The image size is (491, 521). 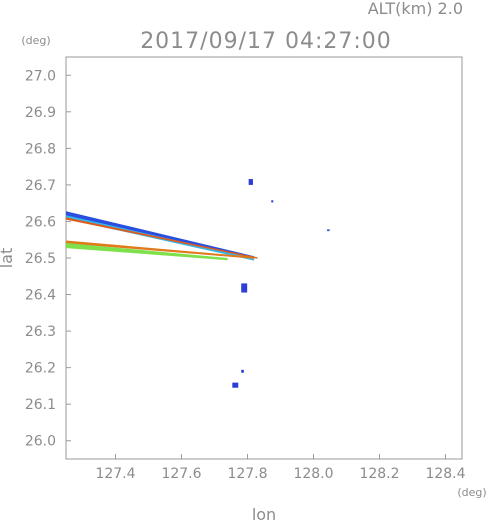 I want to click on x-tick-label: 128.0, so click(x=313, y=474).